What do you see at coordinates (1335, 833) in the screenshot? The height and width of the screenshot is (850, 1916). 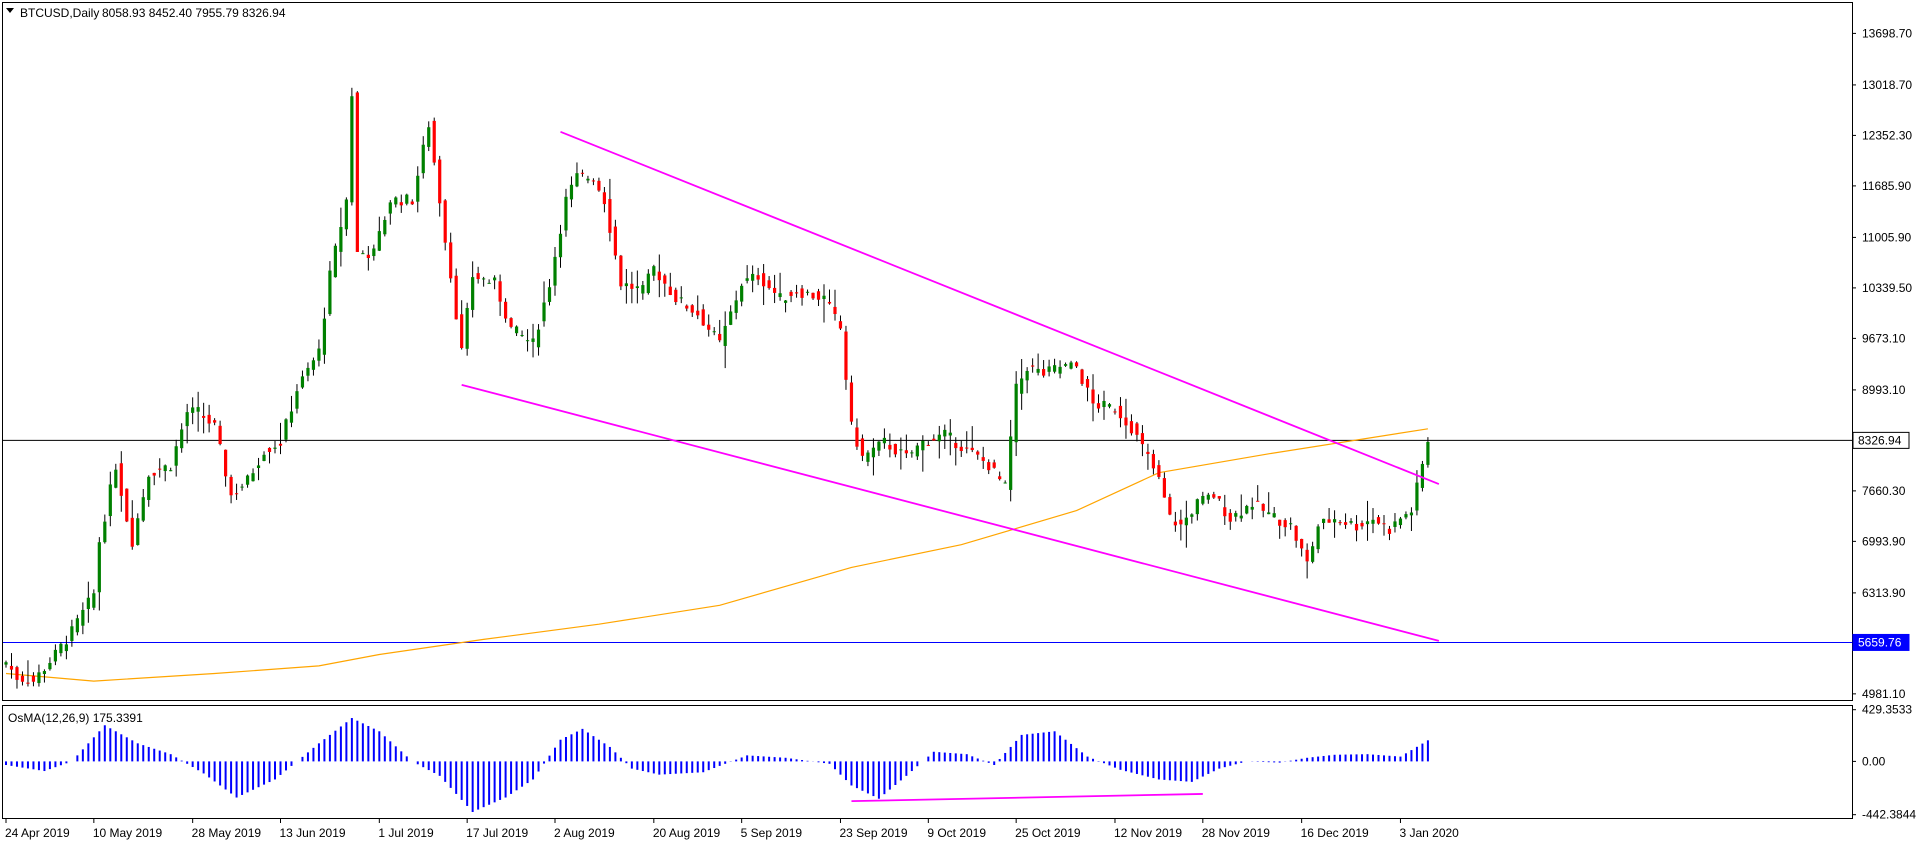 I see `x-tick-label: 16 Dec 2019` at bounding box center [1335, 833].